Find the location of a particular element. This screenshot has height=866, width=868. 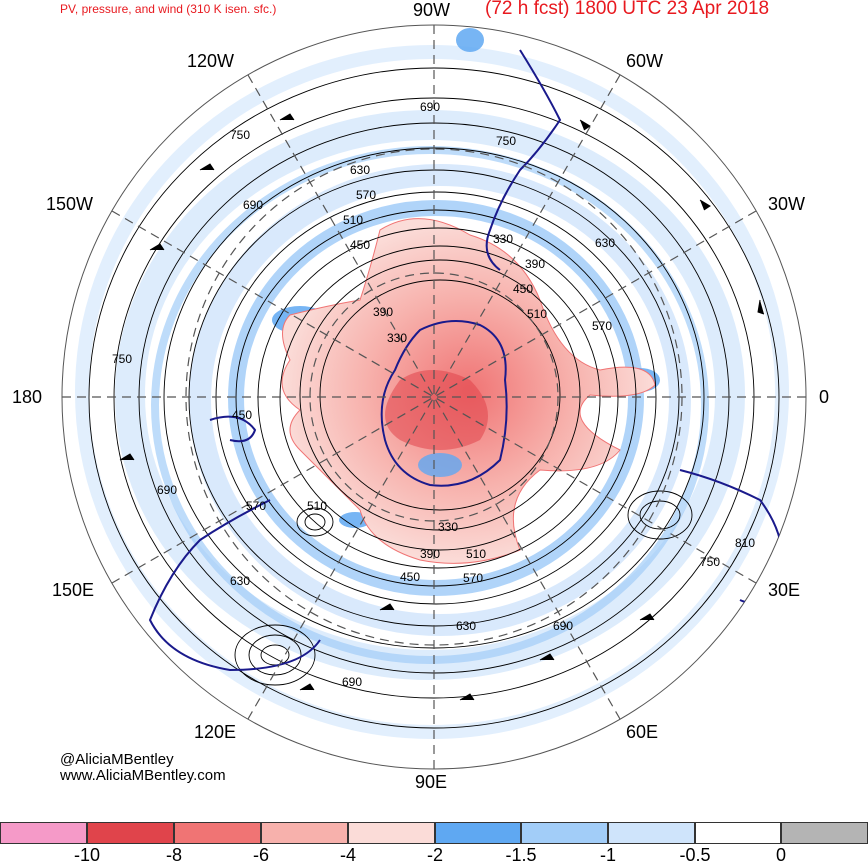

map-title: (72 h fcst) 1800 UTC 23 Apr 2018 is located at coordinates (627, 9).